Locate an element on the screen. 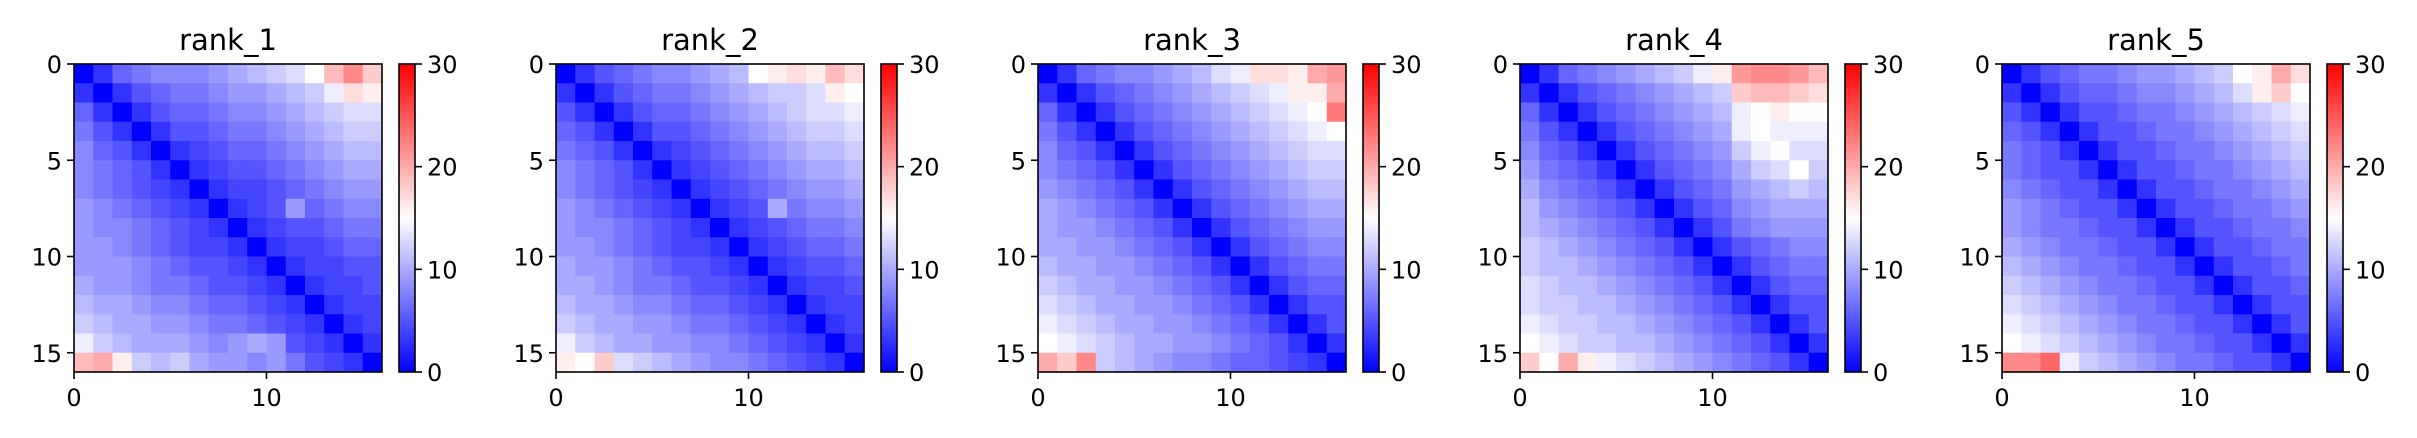 This screenshot has width=2417, height=438. colorbar-tick-label: 30 is located at coordinates (1888, 65).